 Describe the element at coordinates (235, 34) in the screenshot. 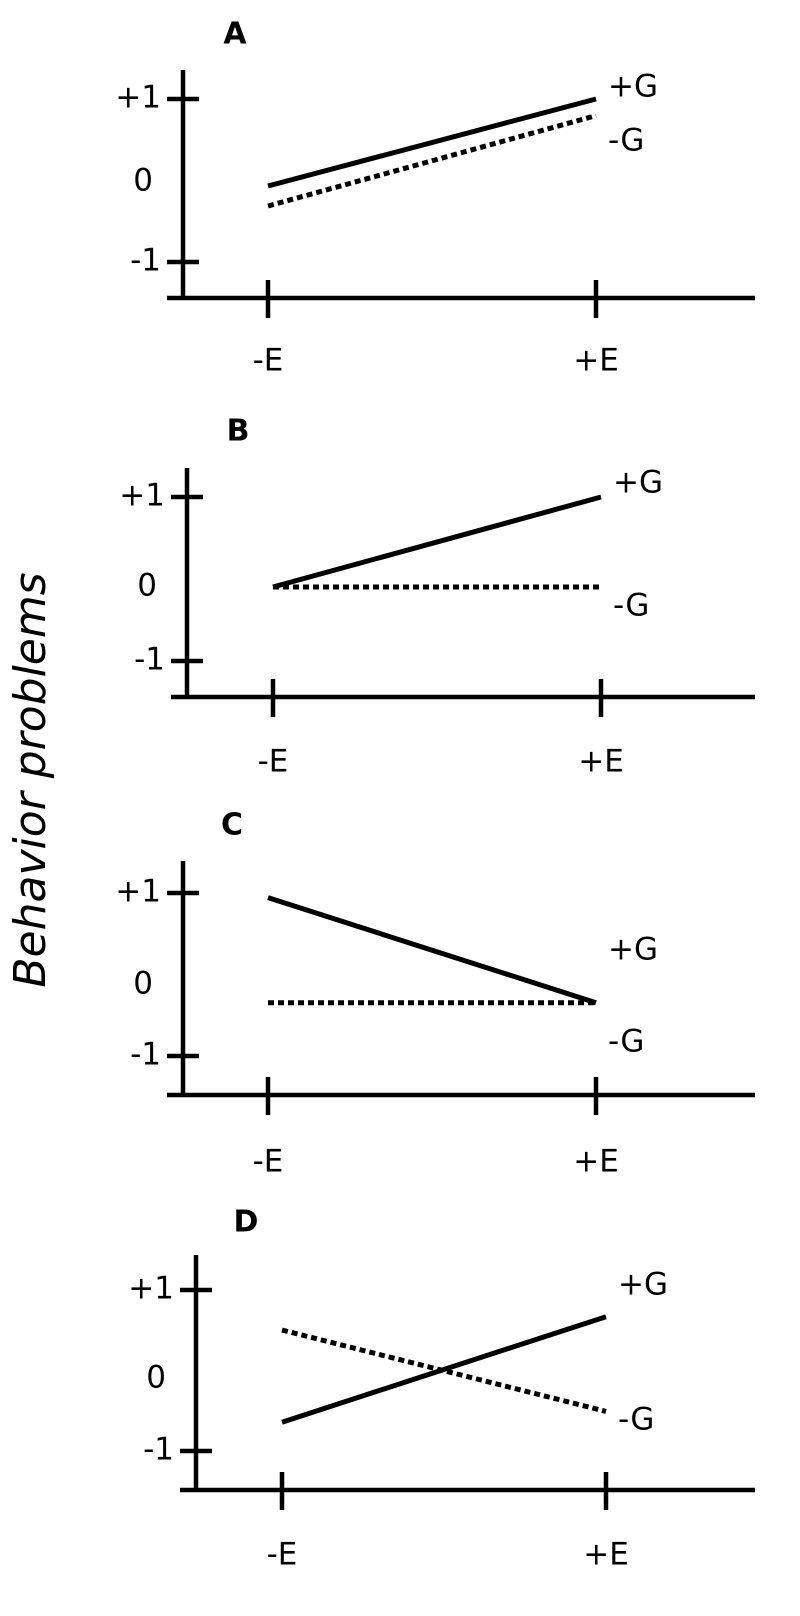

I see `panel-title: A` at that location.